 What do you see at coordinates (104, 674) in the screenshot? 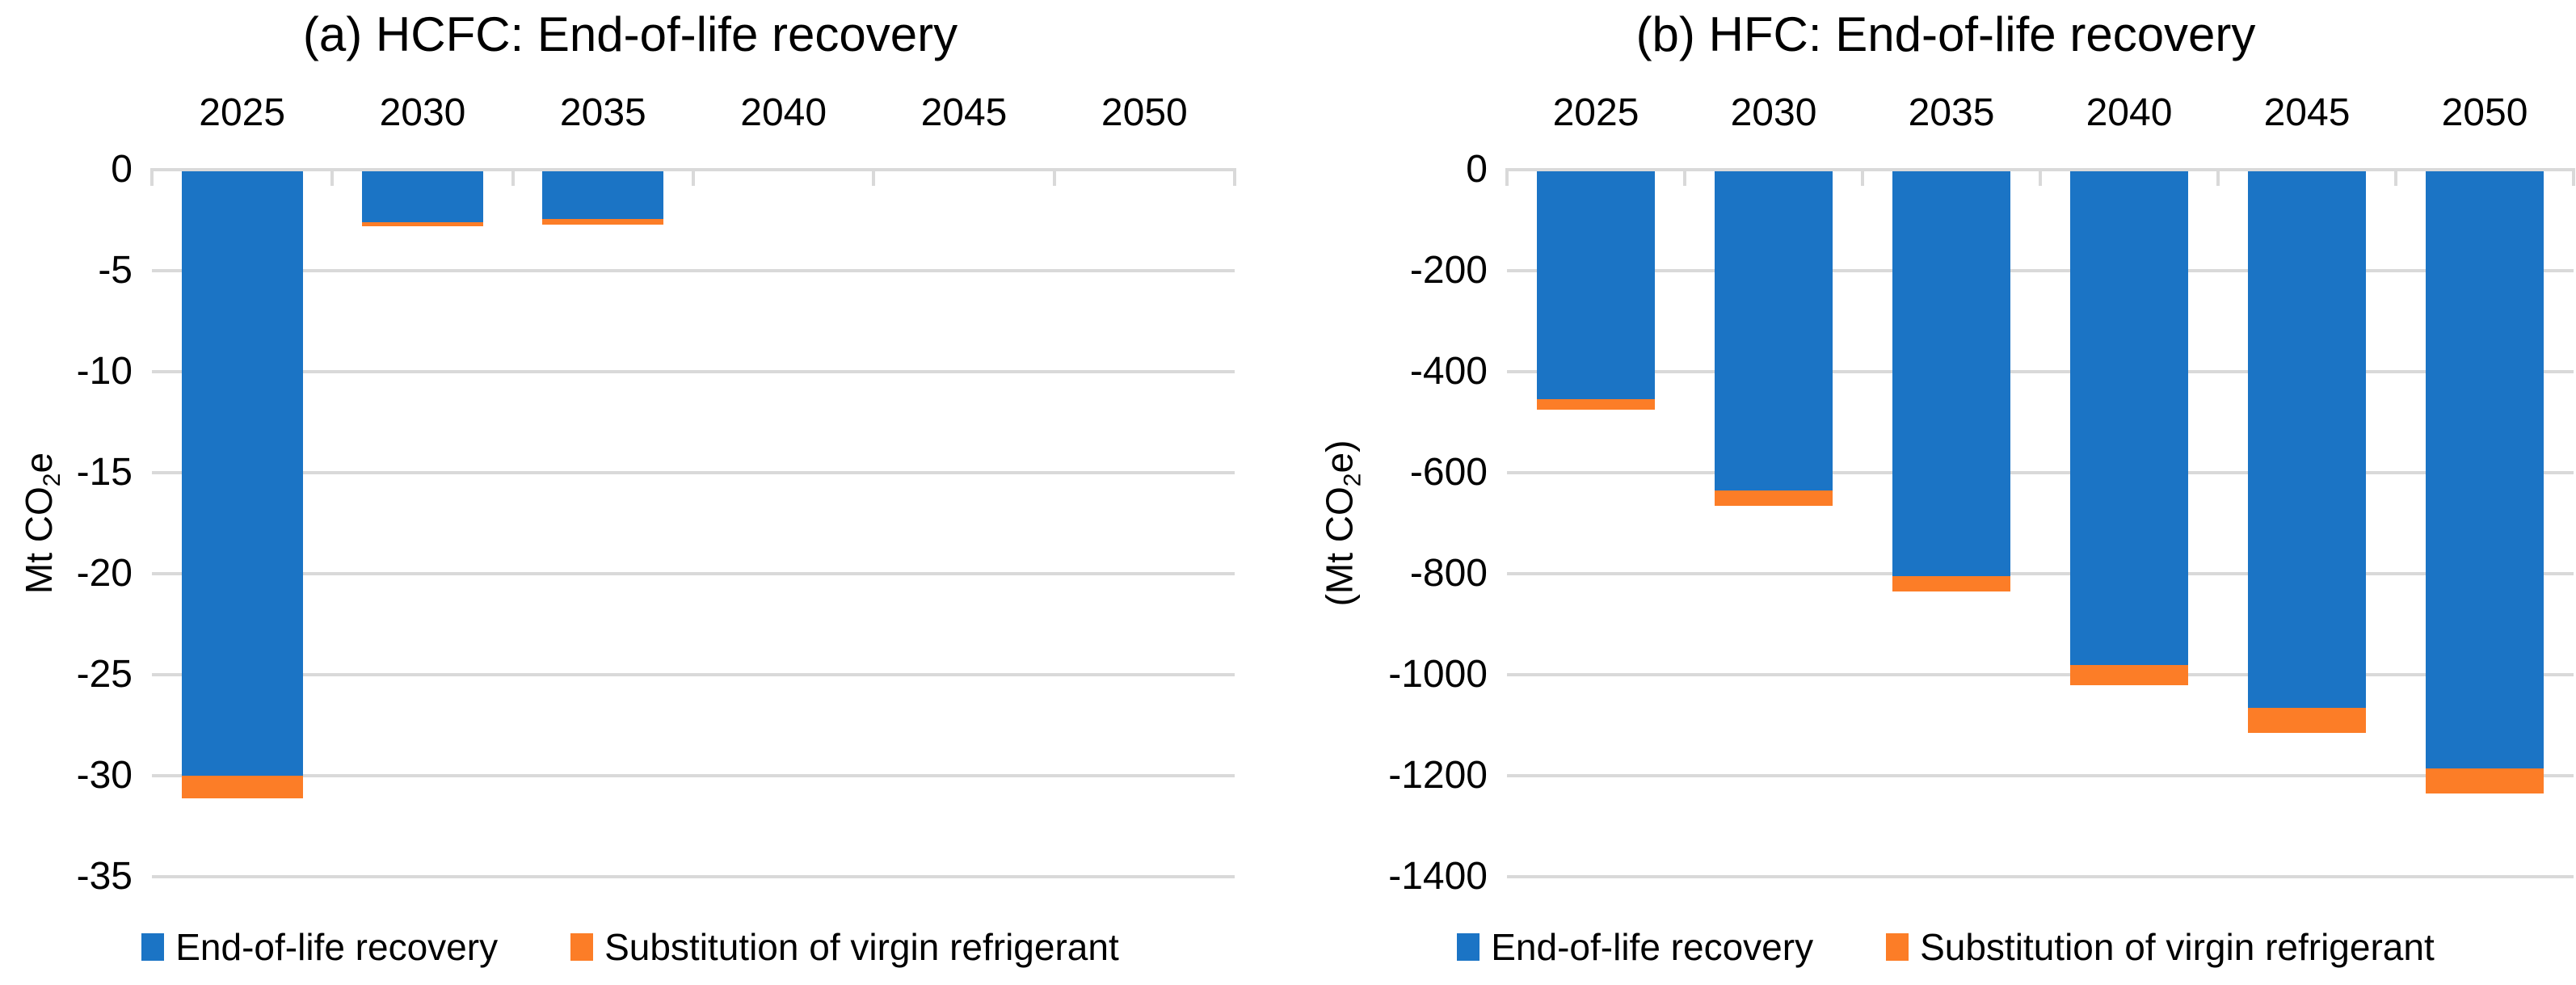
I see `y-tick-label: -25` at bounding box center [104, 674].